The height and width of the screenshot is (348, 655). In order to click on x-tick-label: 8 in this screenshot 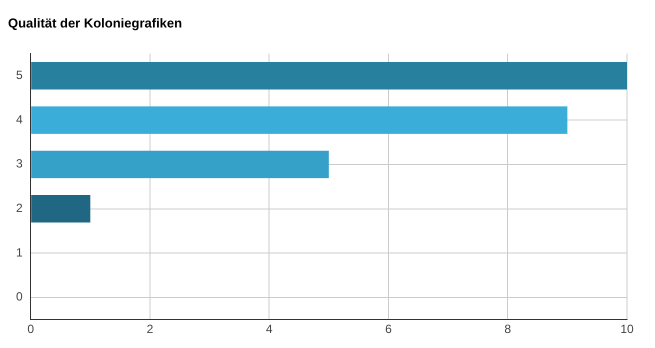, I will do `click(508, 329)`.